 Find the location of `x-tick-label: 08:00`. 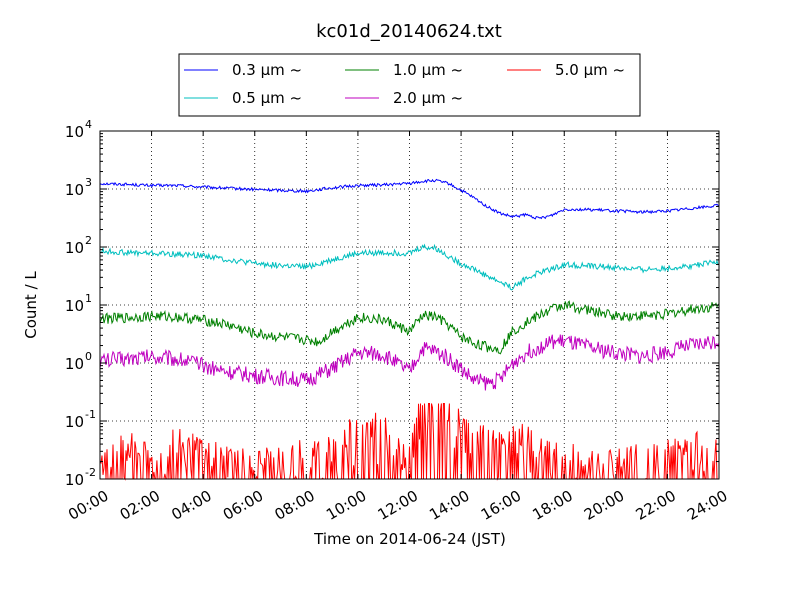

x-tick-label: 08:00 is located at coordinates (294, 505).